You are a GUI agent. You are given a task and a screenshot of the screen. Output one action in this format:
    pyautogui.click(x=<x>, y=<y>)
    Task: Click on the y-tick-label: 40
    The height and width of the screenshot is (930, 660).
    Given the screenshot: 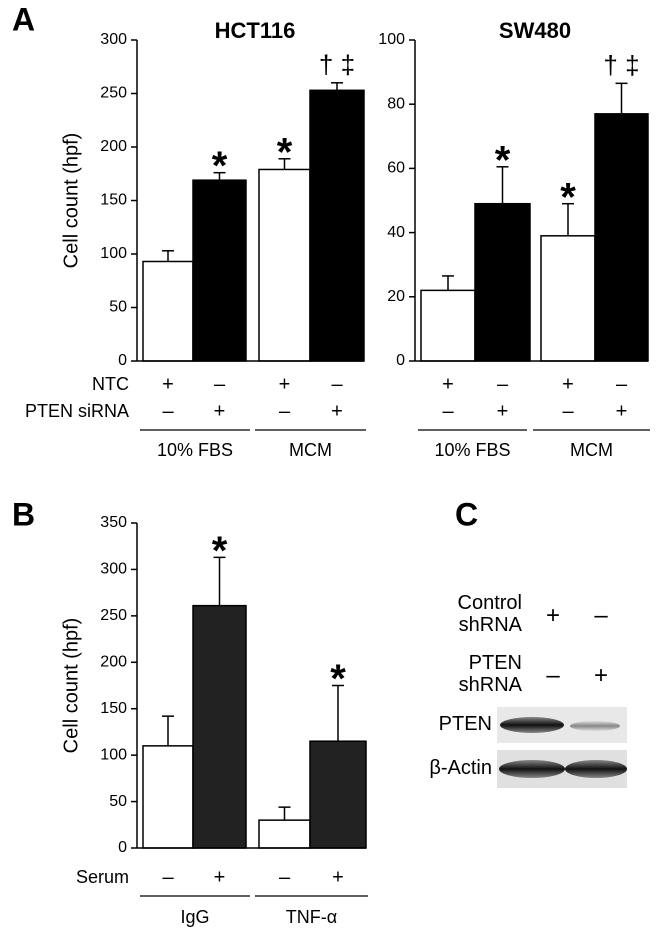 What is the action you would take?
    pyautogui.click(x=396, y=232)
    